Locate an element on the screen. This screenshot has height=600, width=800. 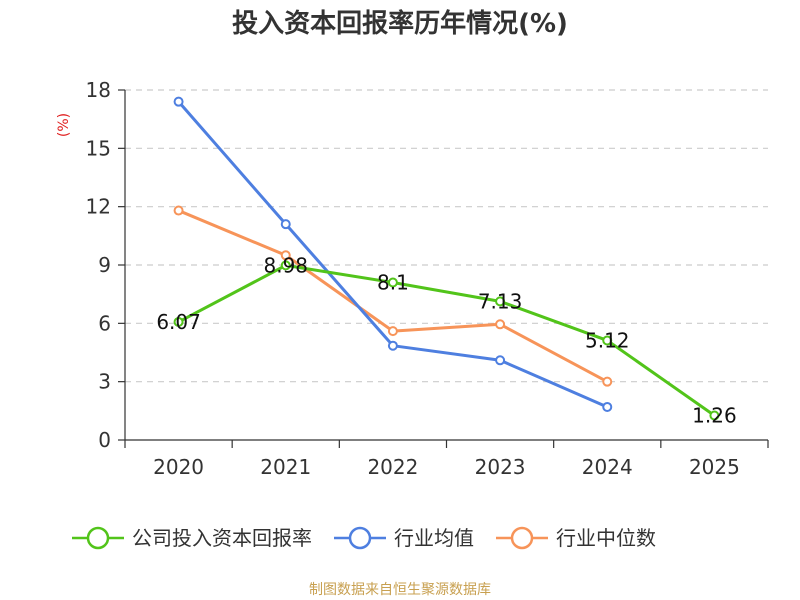
y-axis-unit: (%) is located at coordinates (64, 125).